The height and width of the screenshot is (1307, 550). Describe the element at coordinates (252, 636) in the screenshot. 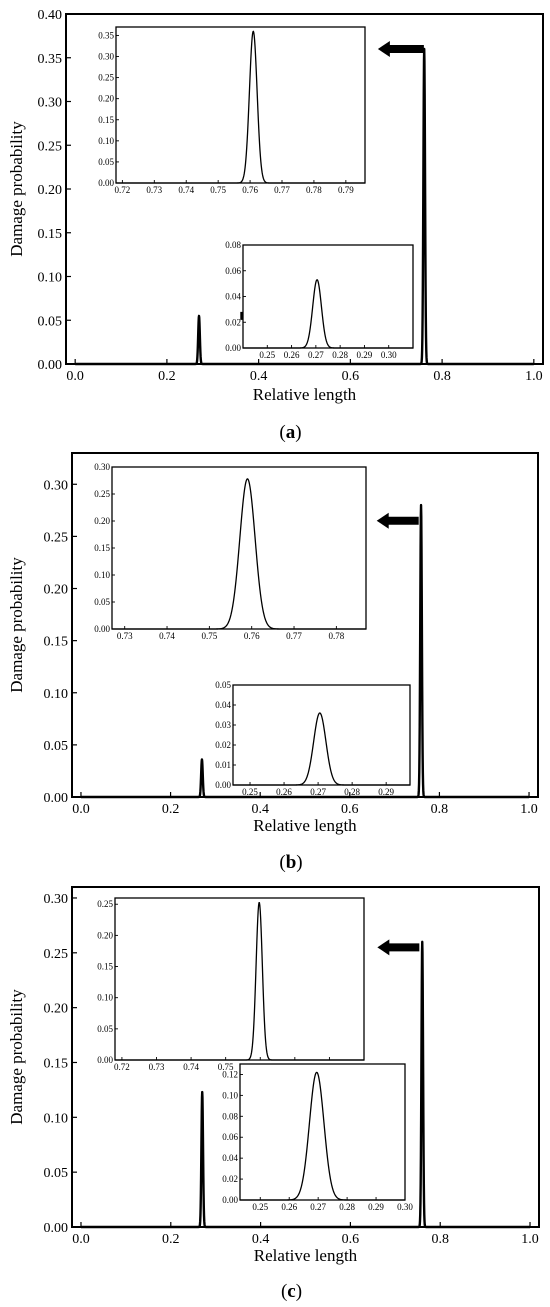

I see `inset-x-tick-label: 0.76` at that location.